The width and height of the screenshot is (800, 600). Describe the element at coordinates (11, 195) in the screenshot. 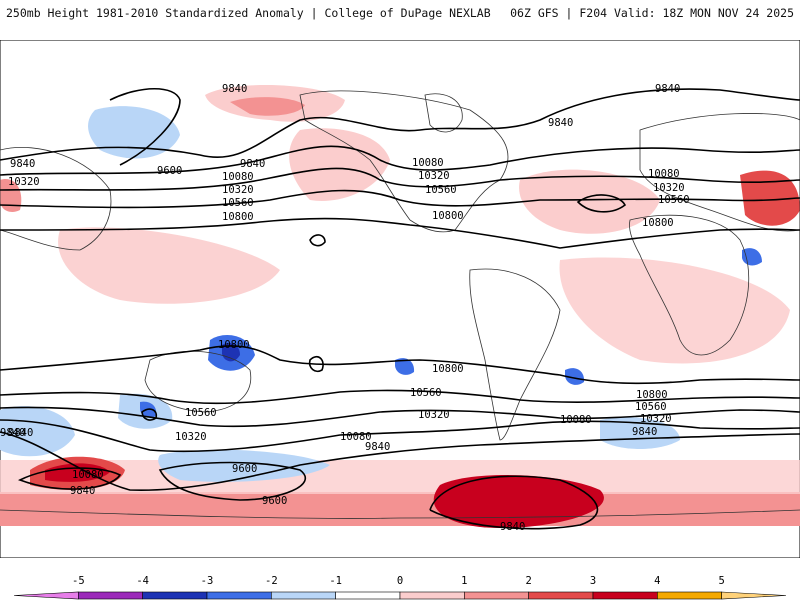

I see `west-pacific-positive` at that location.